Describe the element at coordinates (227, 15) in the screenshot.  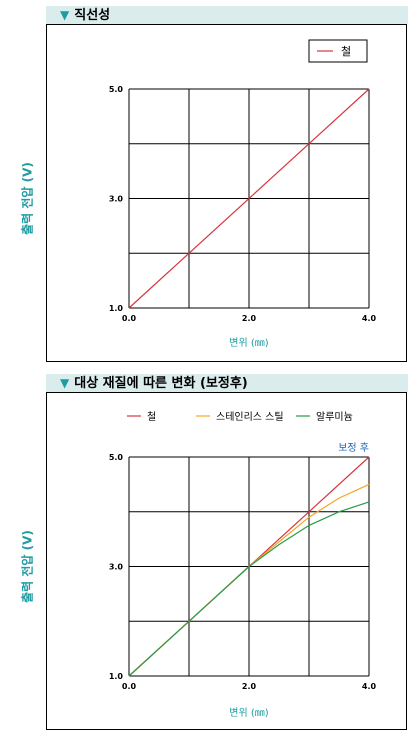
I see `section-header-linearity: ▼ 직선성` at that location.